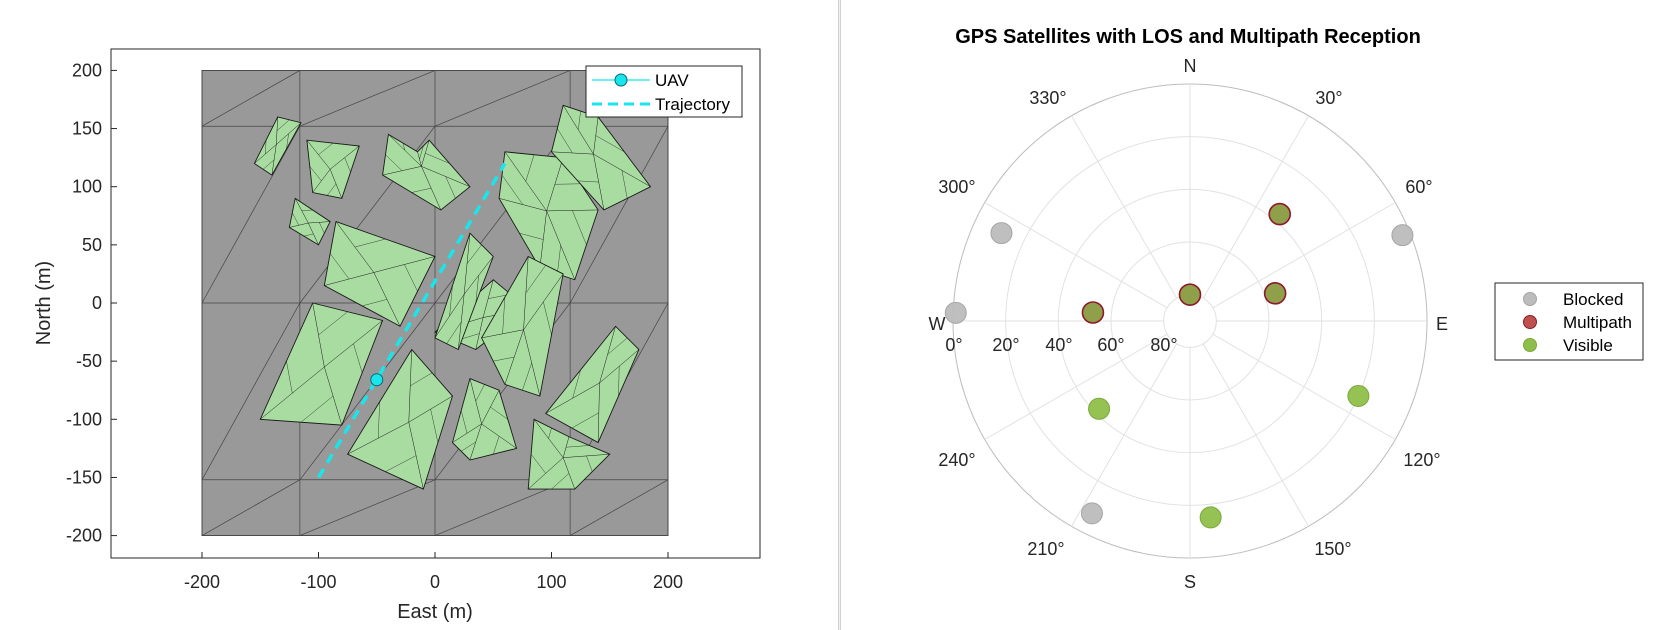  What do you see at coordinates (435, 612) in the screenshot?
I see `x-axis-label: East (m)` at bounding box center [435, 612].